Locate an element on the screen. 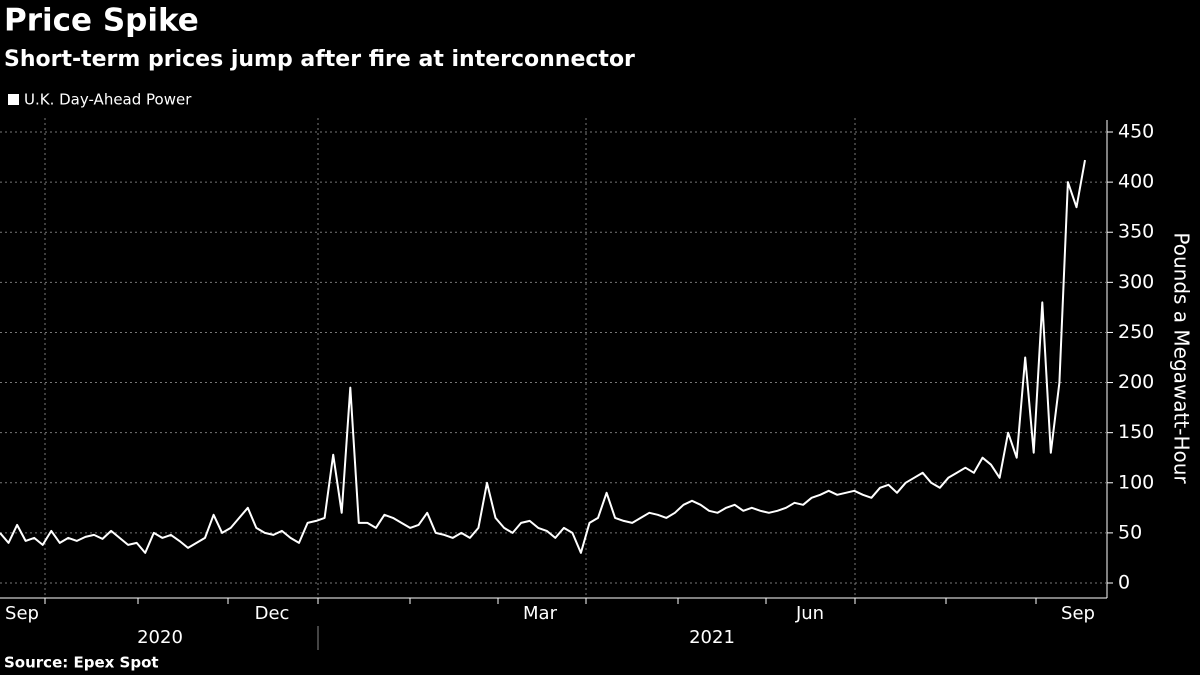 Image resolution: width=1200 pixels, height=675 pixels. y-tick-label: 350 is located at coordinates (1136, 232).